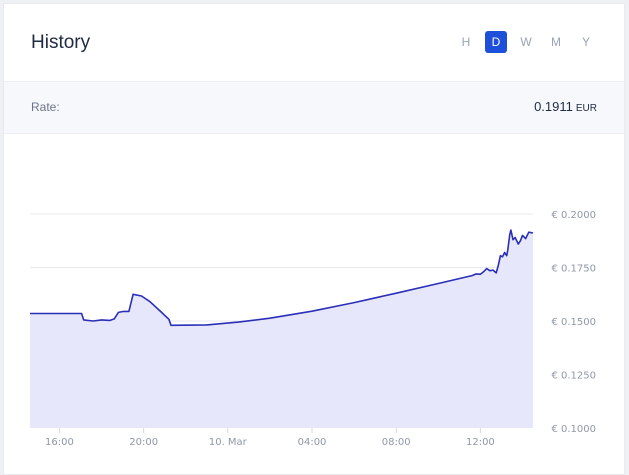 Image resolution: width=629 pixels, height=475 pixels. Describe the element at coordinates (61, 42) in the screenshot. I see `card-title: History` at that location.